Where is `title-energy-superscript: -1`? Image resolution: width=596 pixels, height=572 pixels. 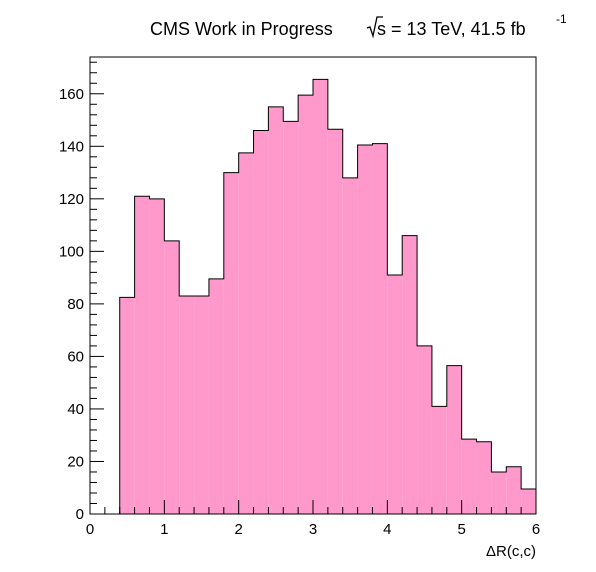 title-energy-superscript: -1 is located at coordinates (561, 19).